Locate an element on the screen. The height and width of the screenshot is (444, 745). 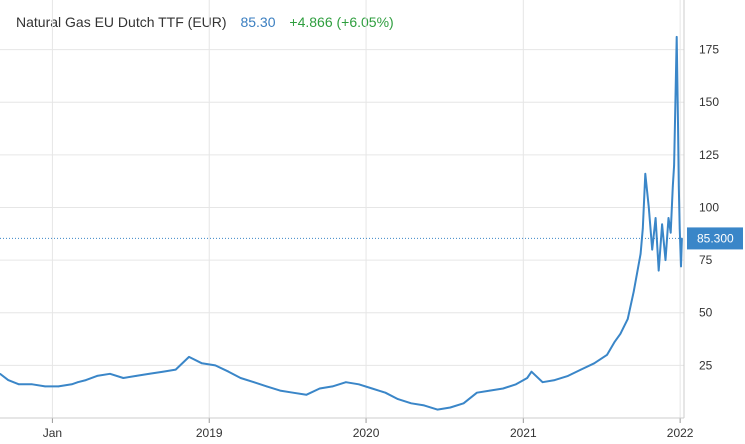
price-change: +4.866 (+6.05%) is located at coordinates (341, 22).